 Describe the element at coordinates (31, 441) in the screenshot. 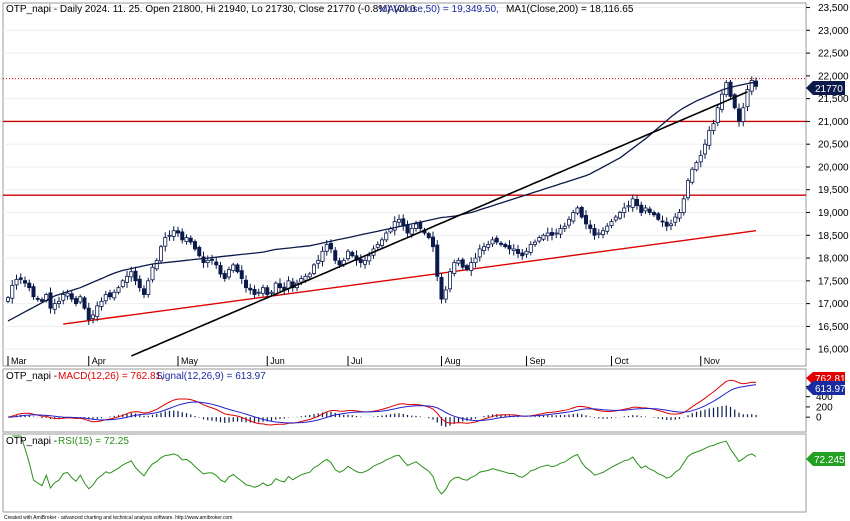

I see `rsi-title-prefix: OTP_napi -` at that location.